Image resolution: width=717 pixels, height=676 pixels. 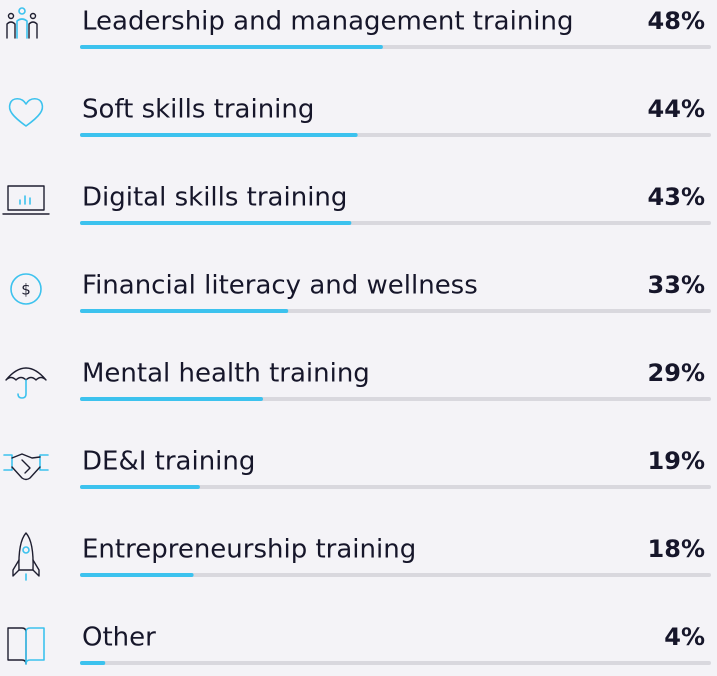 What do you see at coordinates (26, 200) in the screenshot?
I see `icon-laptop` at bounding box center [26, 200].